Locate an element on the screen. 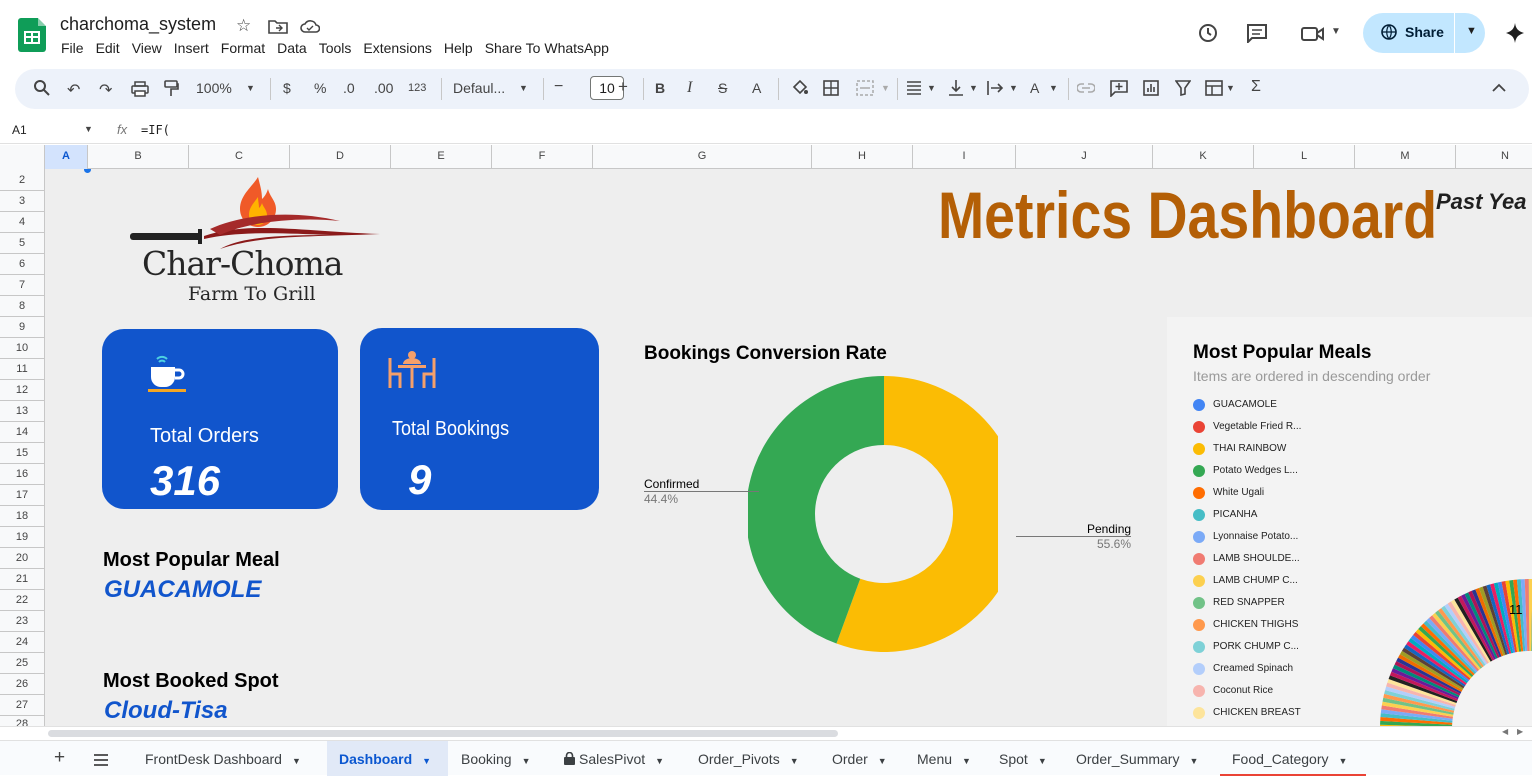 Image resolution: width=1532 pixels, height=779 pixels. all-sheets-icon is located at coordinates (101, 760).